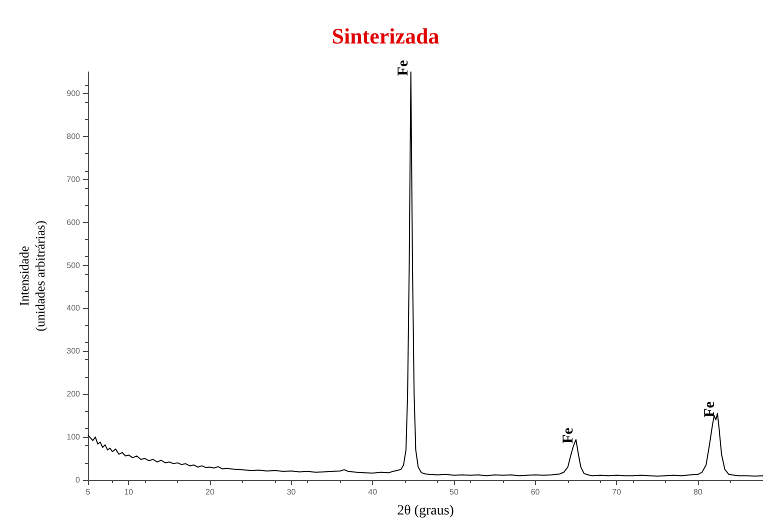  Describe the element at coordinates (210, 492) in the screenshot. I see `x-tick-label: 20` at that location.